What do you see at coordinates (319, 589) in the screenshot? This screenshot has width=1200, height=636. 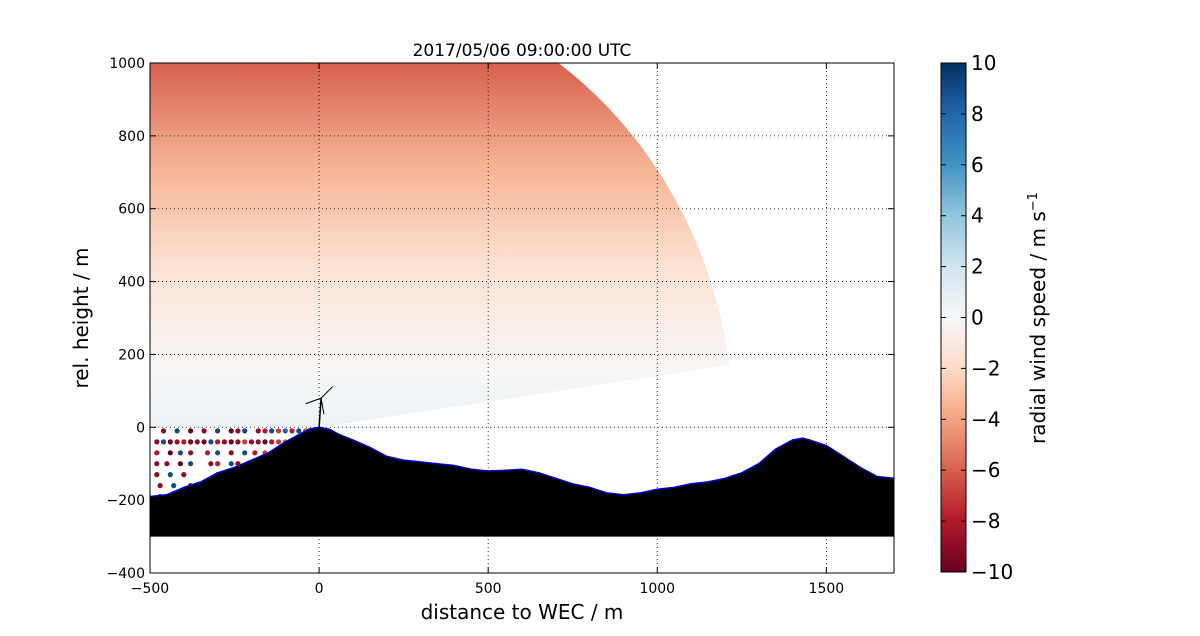 I see `x-tick-label: 0` at bounding box center [319, 589].